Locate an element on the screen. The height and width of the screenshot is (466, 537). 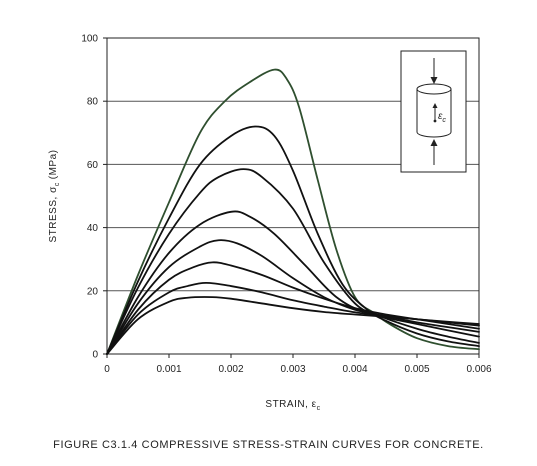
y-tick-label-3: 60 is located at coordinates (93, 165).